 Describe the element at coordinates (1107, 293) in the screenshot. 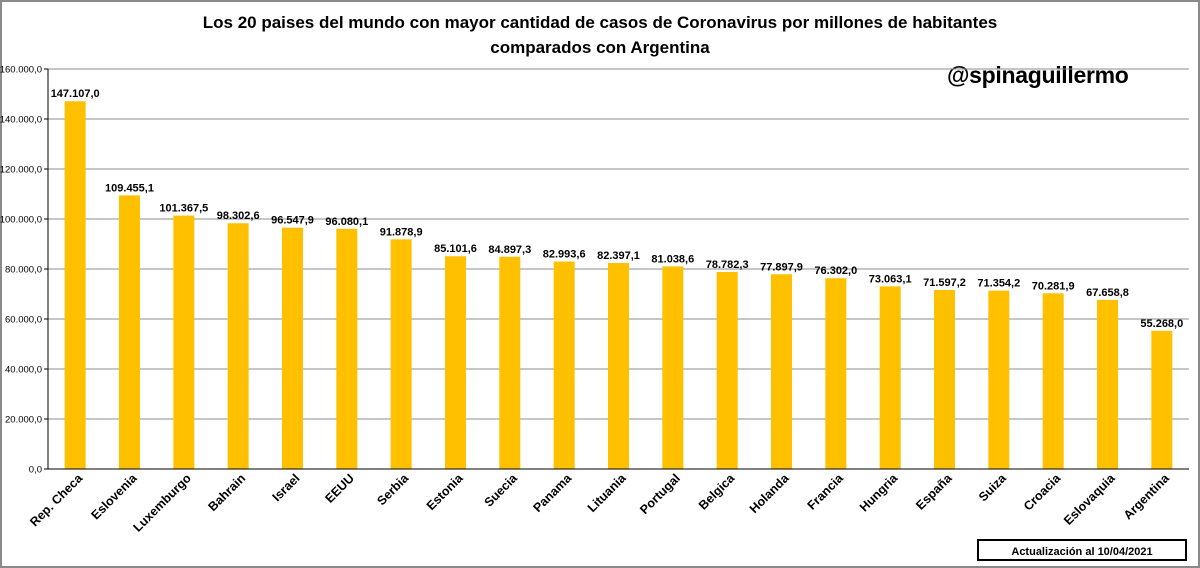

I see `data-label: 67.658,8` at that location.